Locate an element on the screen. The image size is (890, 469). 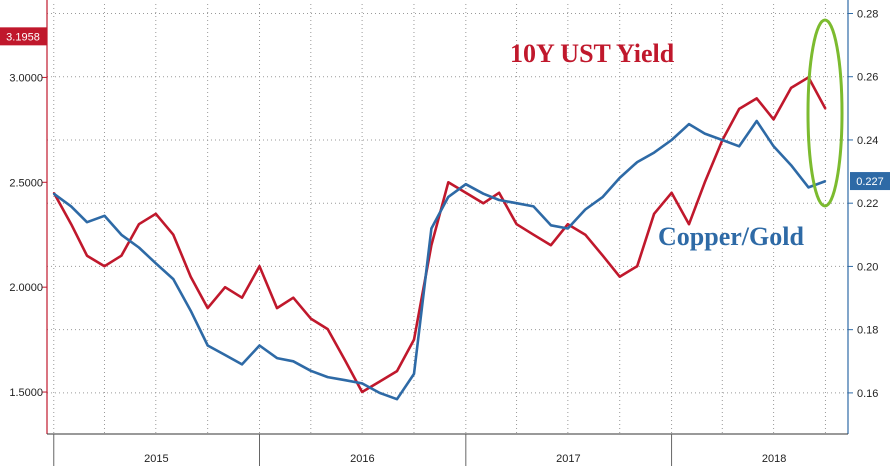
y-right-tick-label: 0.28 is located at coordinates (867, 14).